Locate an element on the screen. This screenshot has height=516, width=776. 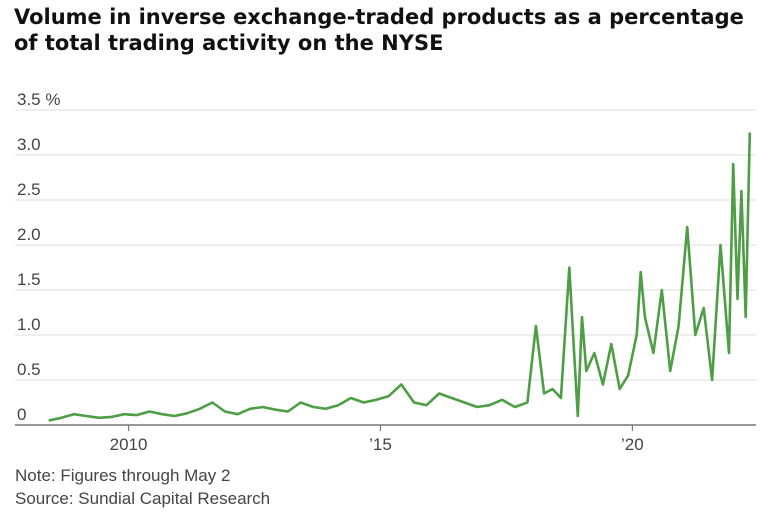
y-tick-label: 2.5 is located at coordinates (29, 189).